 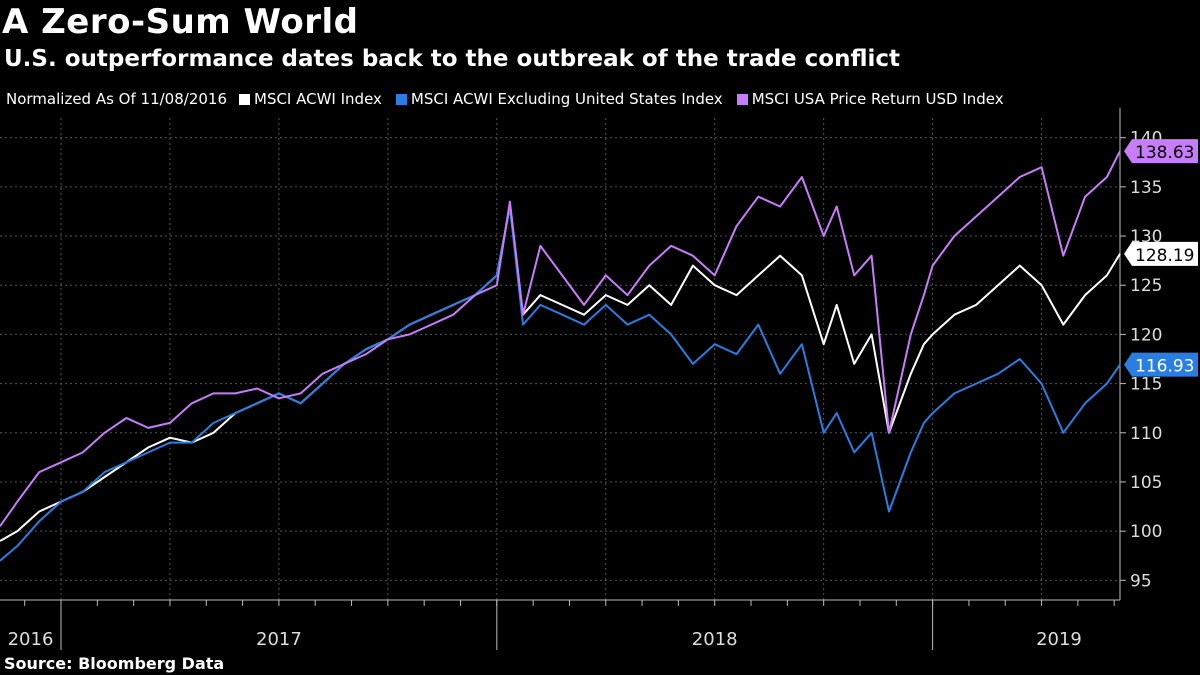 I want to click on legend-swatch-acwi, so click(x=244, y=99).